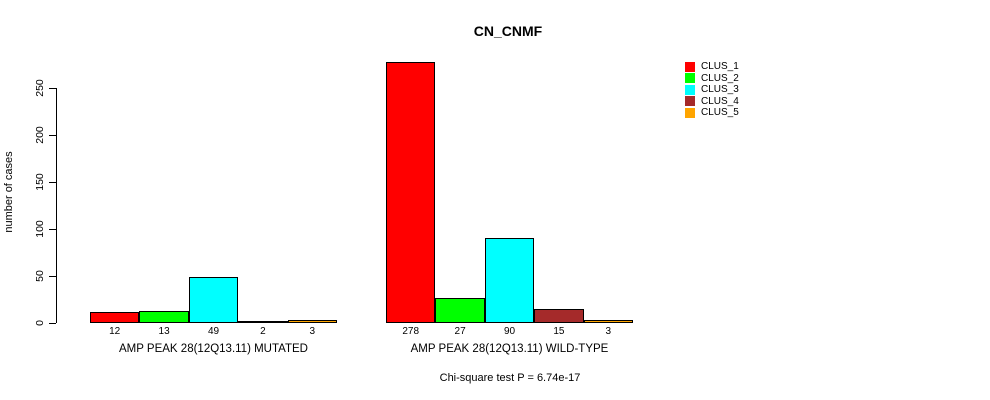  What do you see at coordinates (213, 349) in the screenshot?
I see `group-label: AMP PEAK 28(12Q13.11) MUTATED` at bounding box center [213, 349].